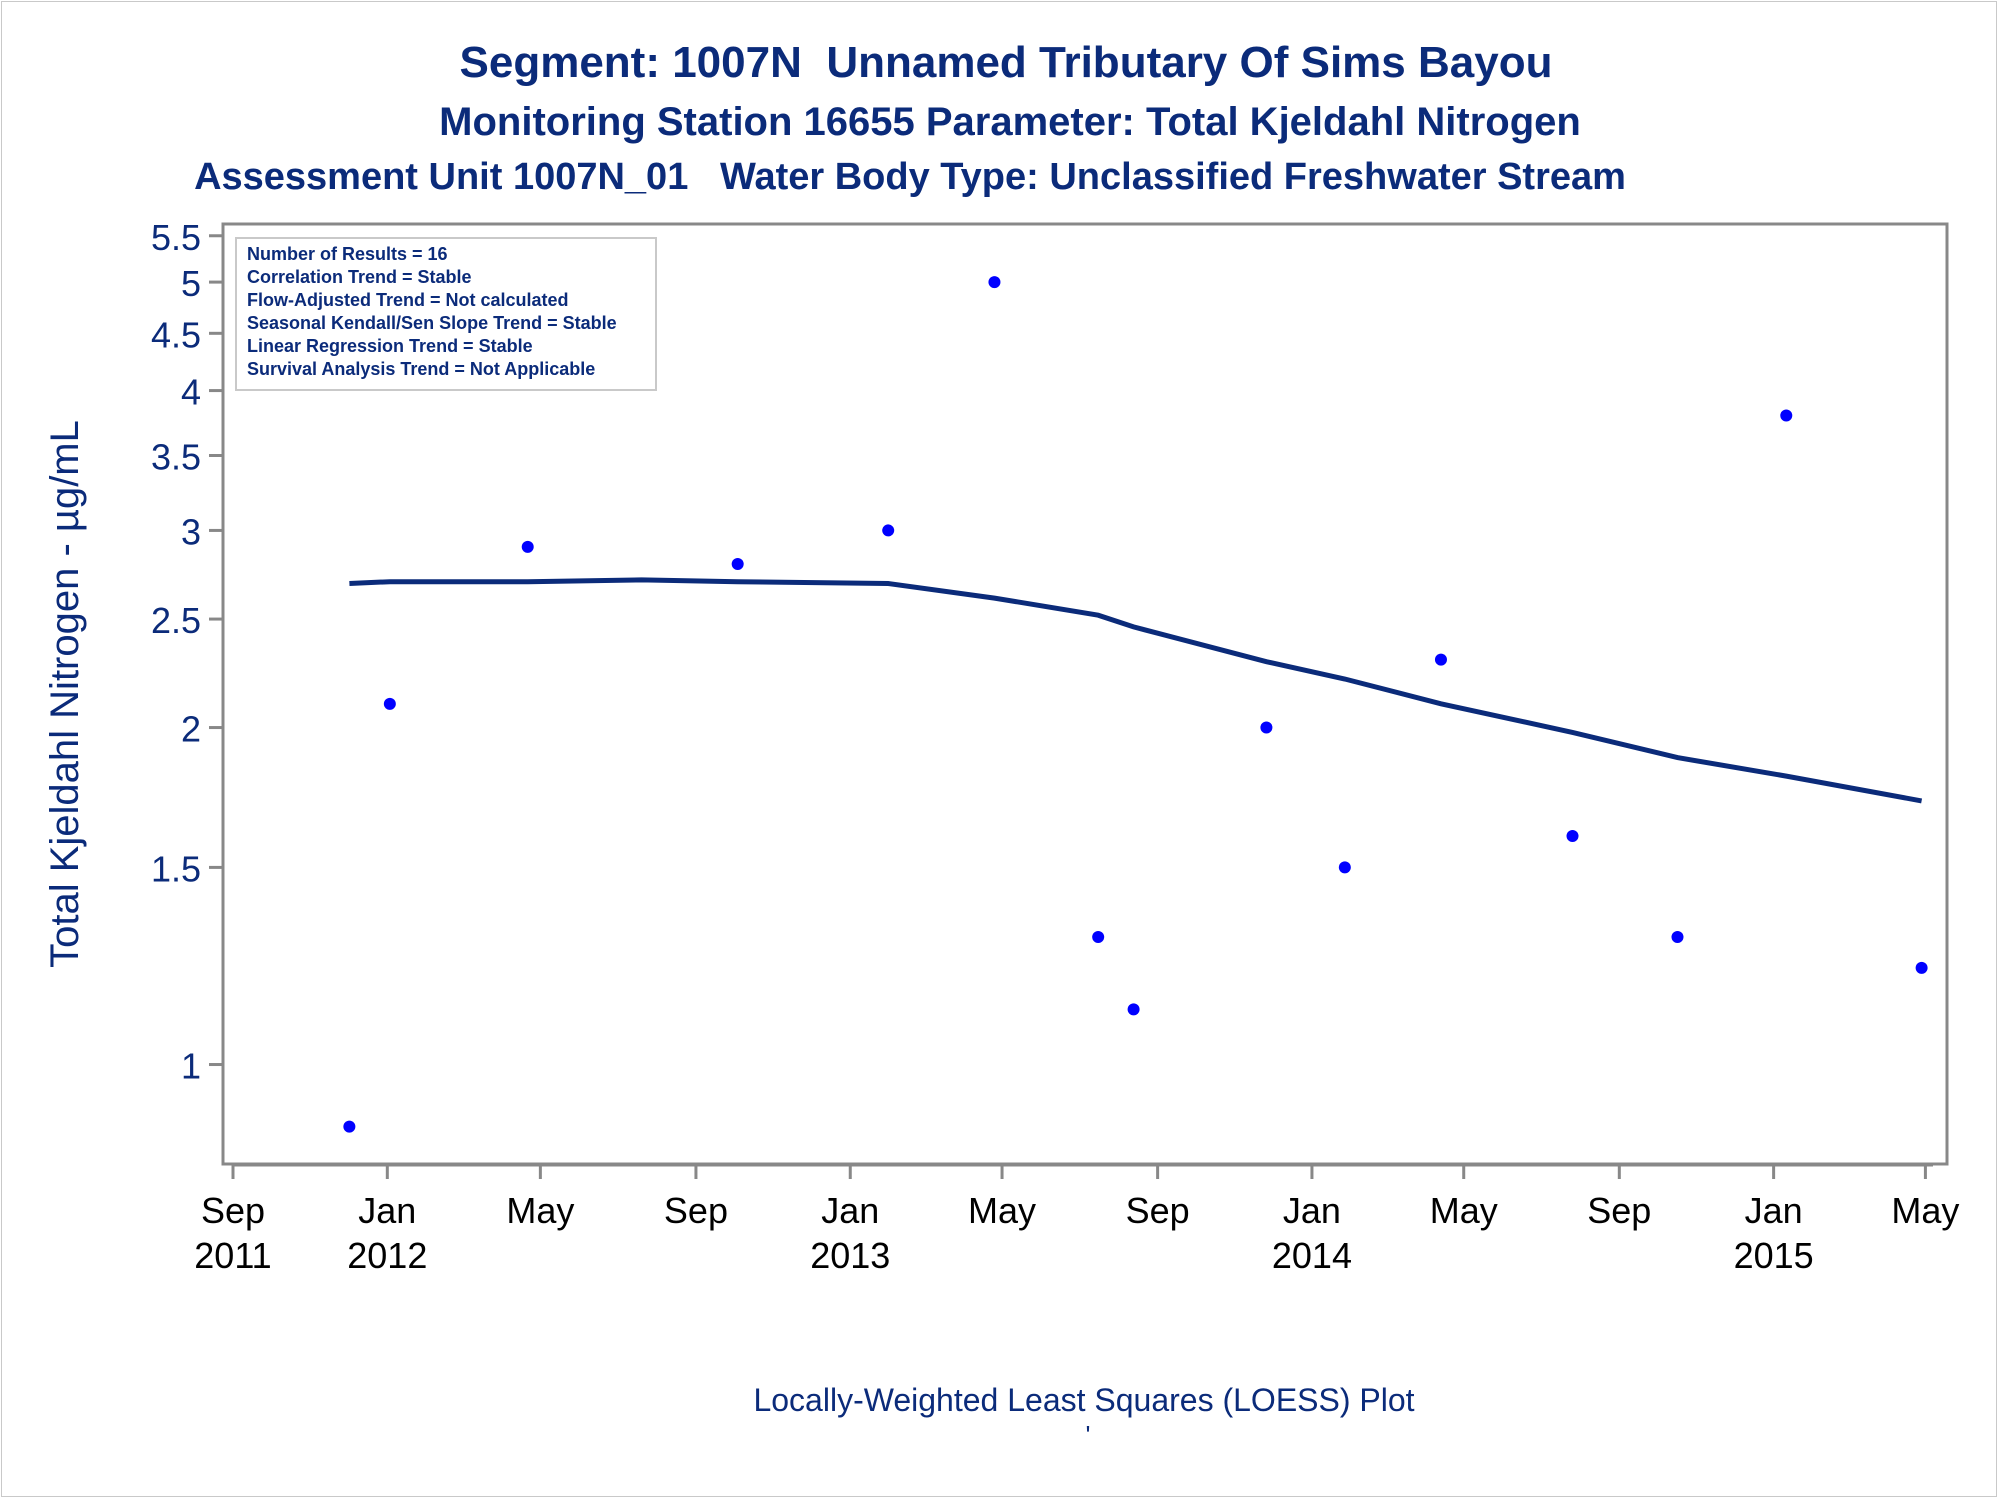 The height and width of the screenshot is (1500, 2000). What do you see at coordinates (176, 334) in the screenshot?
I see `y-tick-label: 4.5` at bounding box center [176, 334].